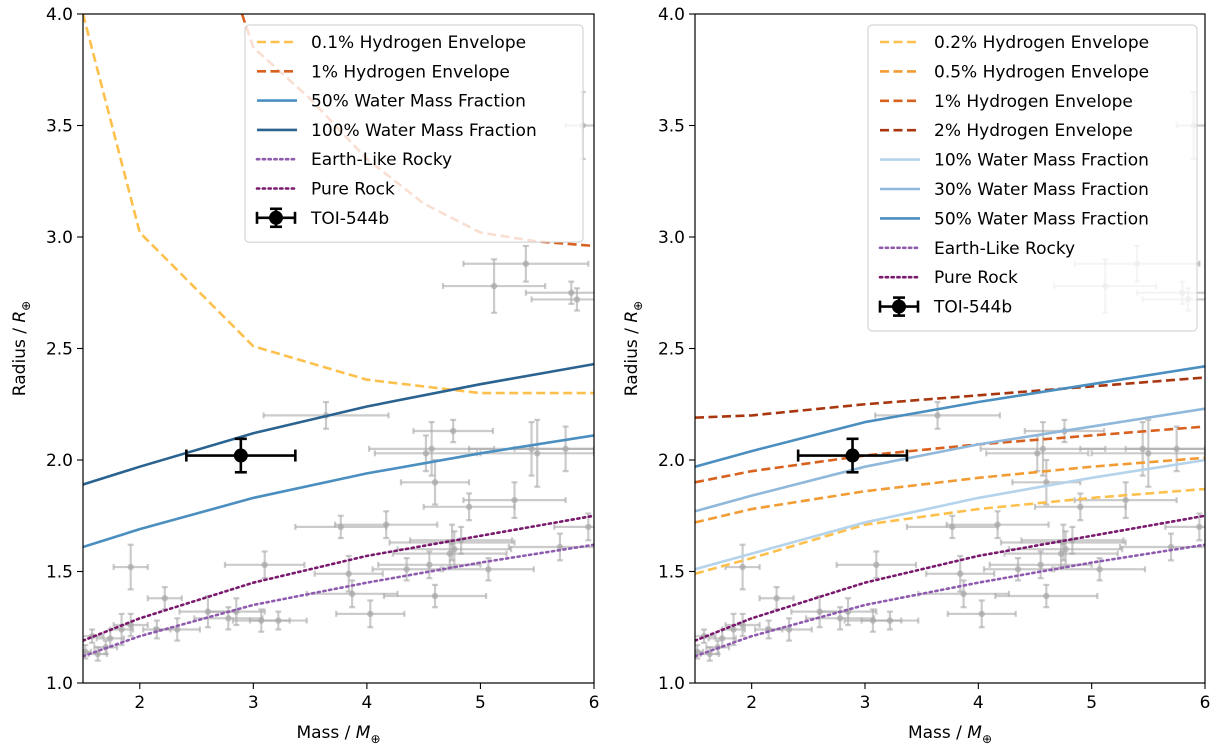 The image size is (1218, 745). Describe the element at coordinates (338, 491) in the screenshot. I see `series-line-50-water-mass-fraction` at that location.